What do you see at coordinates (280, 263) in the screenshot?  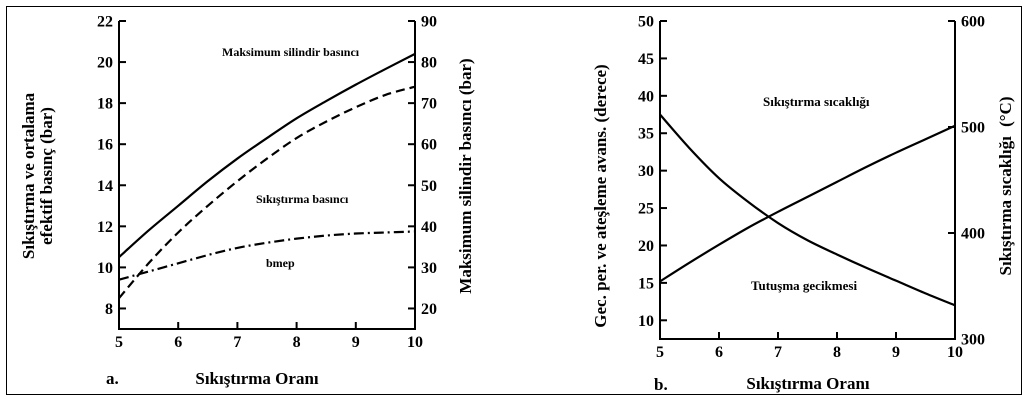 I see `panel-a-annotation-bmep: bmep` at bounding box center [280, 263].